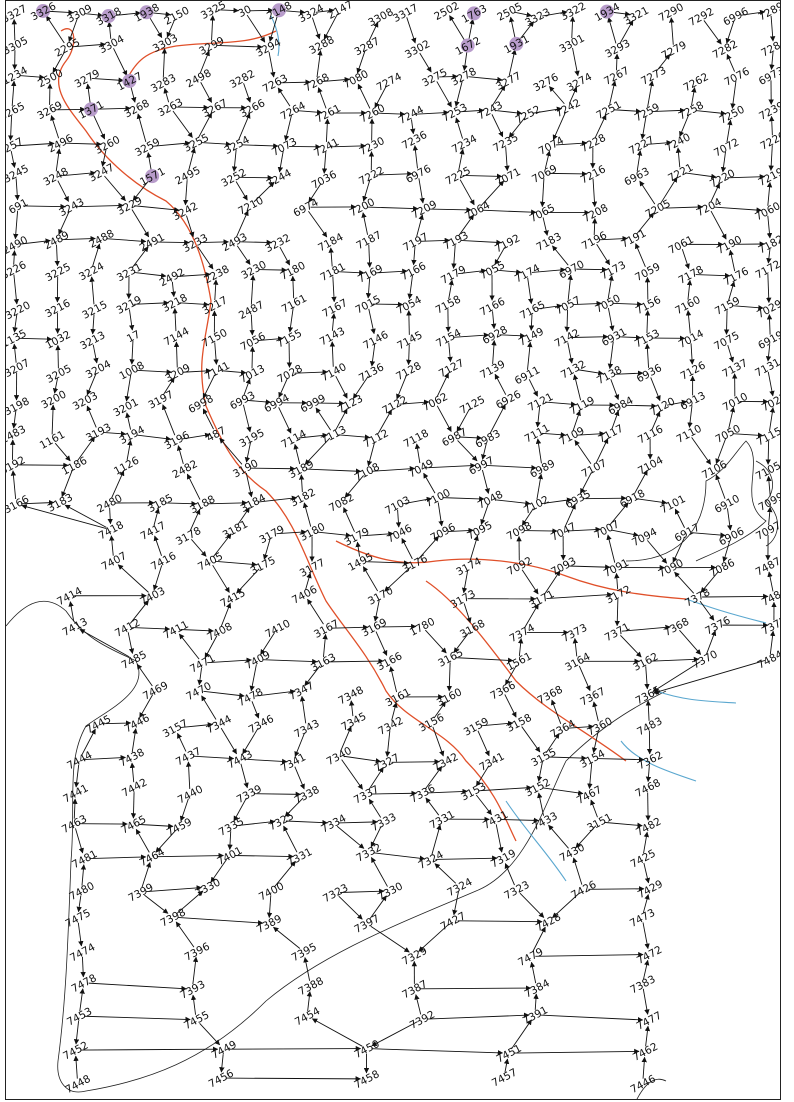 This screenshot has width=794, height=1102. I want to click on node-label: 1672, so click(468, 46).